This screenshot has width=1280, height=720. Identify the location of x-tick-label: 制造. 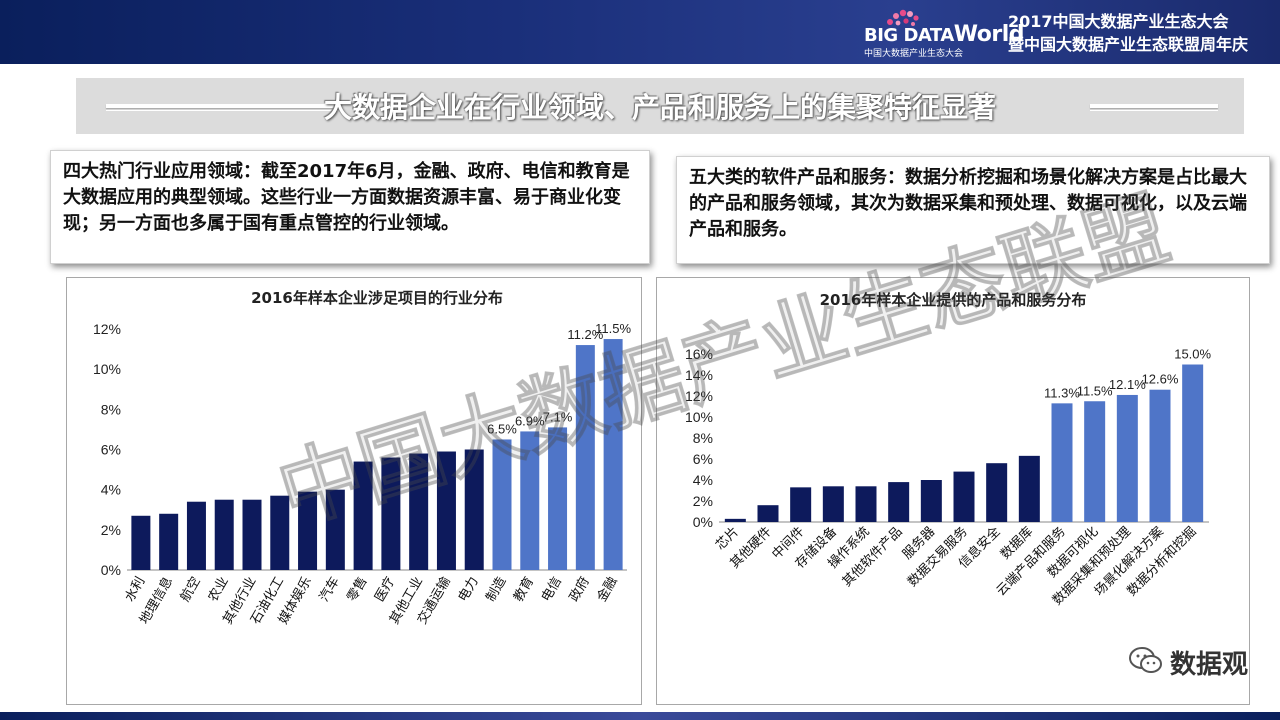
(496, 590).